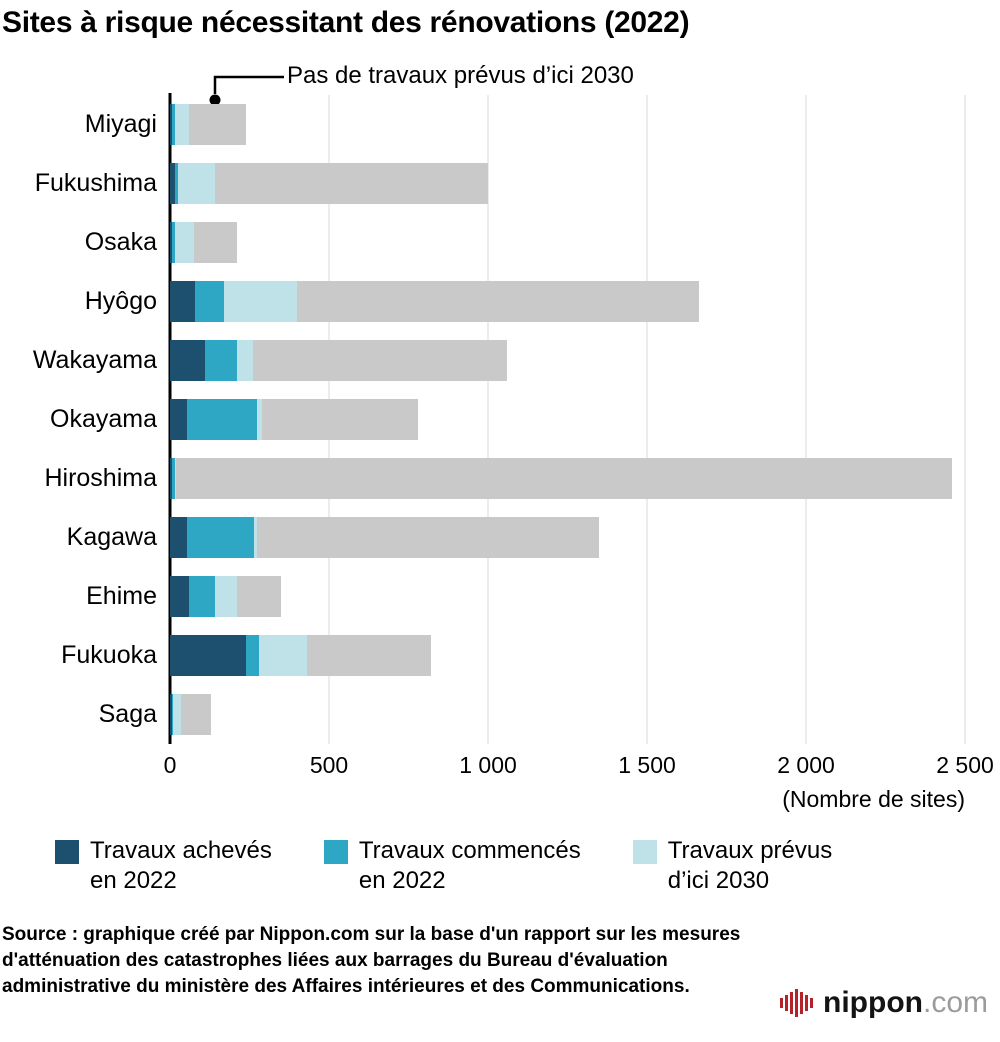 Image resolution: width=1000 pixels, height=1042 pixels. Describe the element at coordinates (329, 765) in the screenshot. I see `x-tick-label: 500` at that location.